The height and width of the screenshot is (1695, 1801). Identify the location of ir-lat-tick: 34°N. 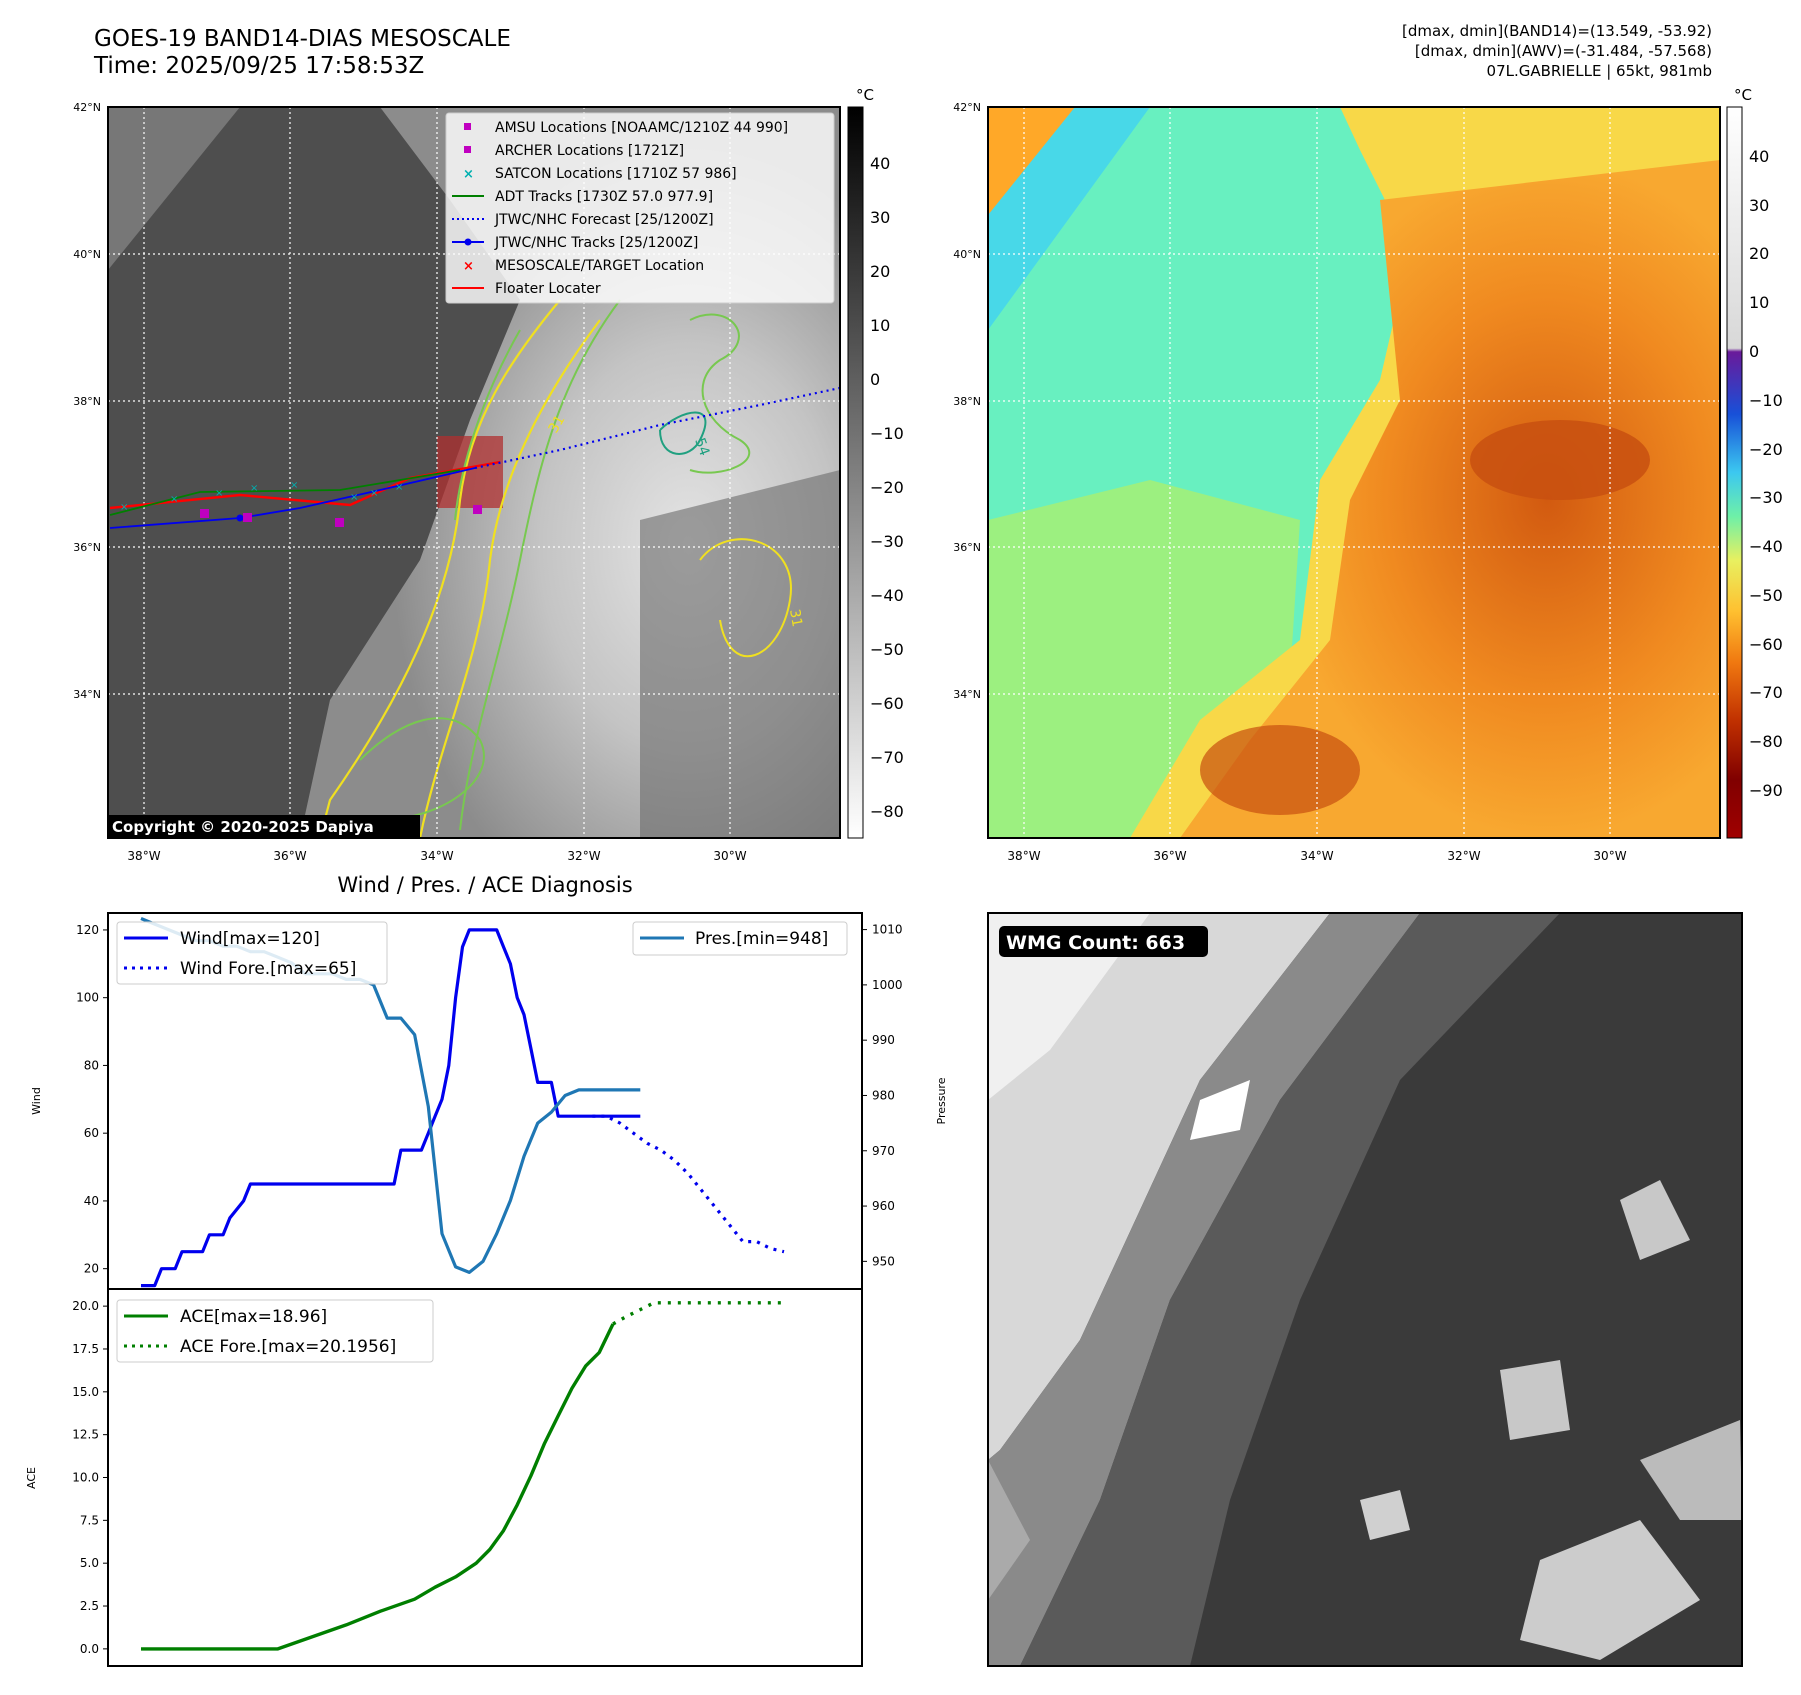
(87, 694).